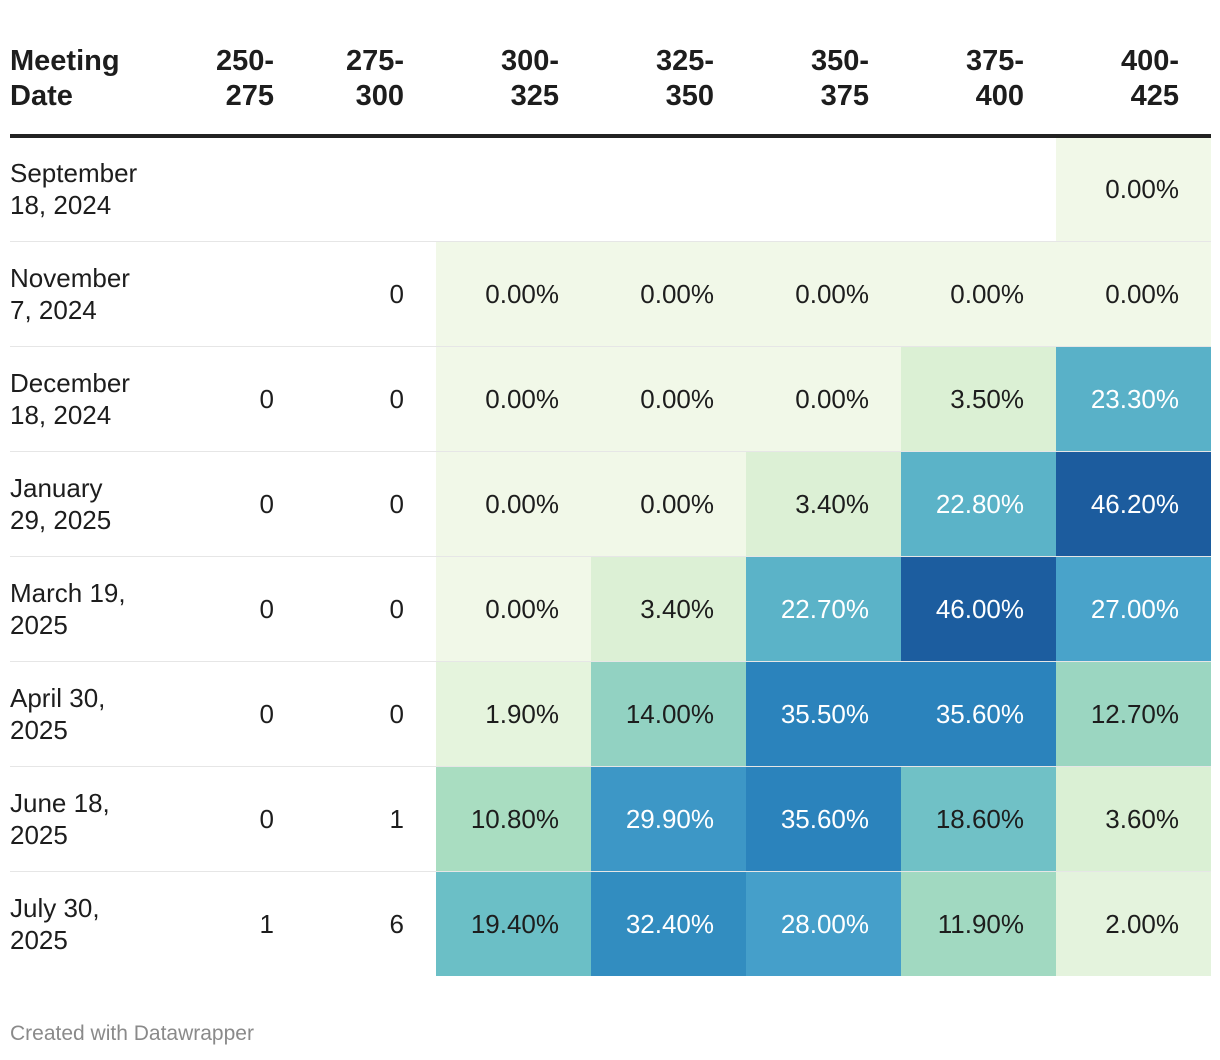  I want to click on column-header: 375- 400, so click(978, 84).